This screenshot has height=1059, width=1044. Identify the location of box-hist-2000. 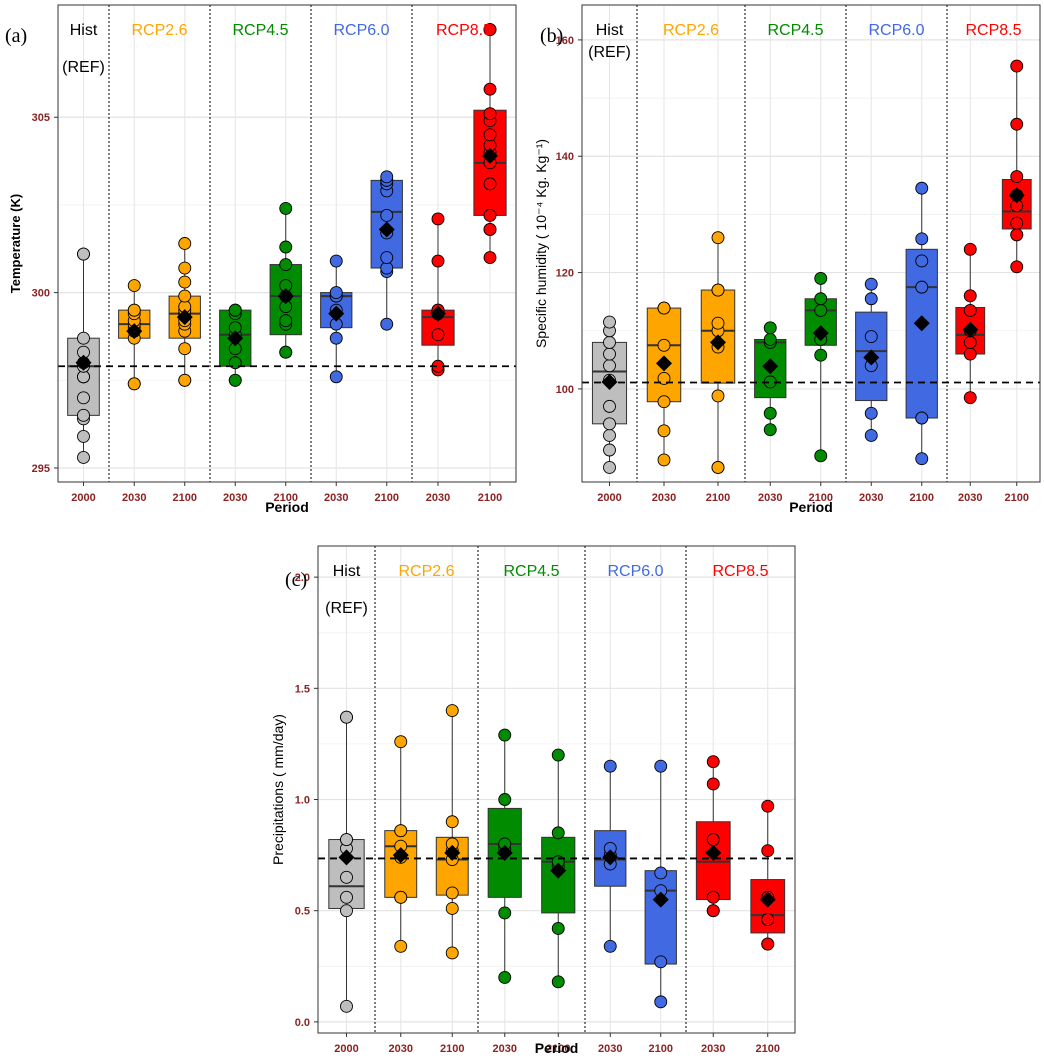
(346, 861).